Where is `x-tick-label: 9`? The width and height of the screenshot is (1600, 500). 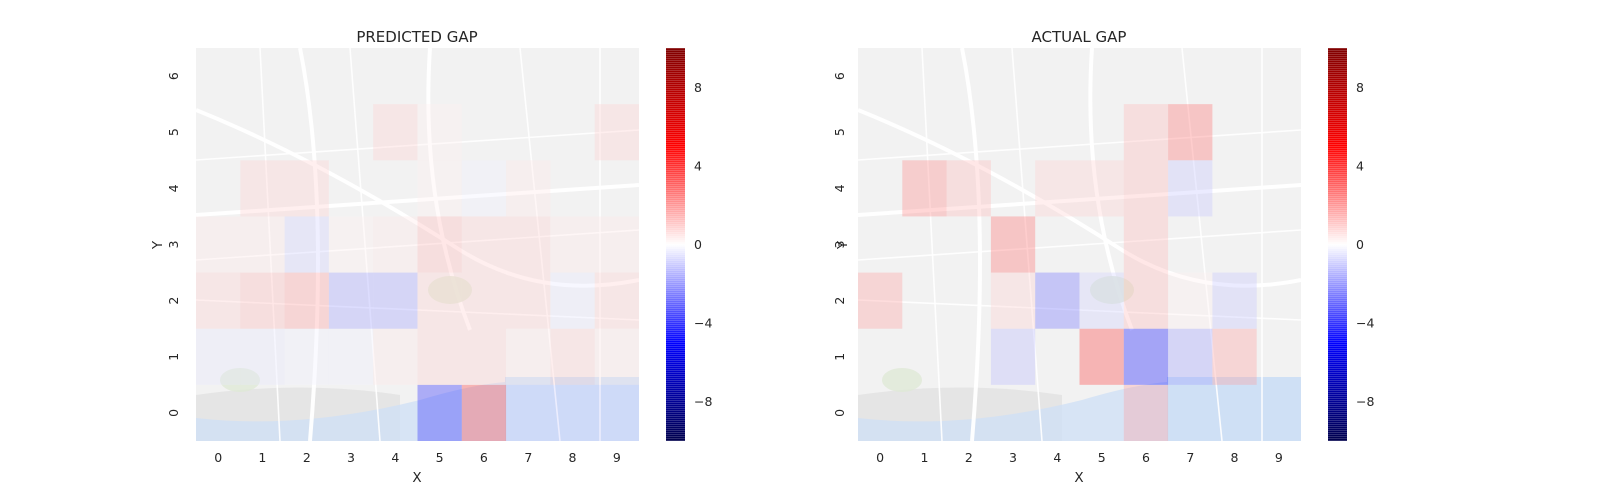
x-tick-label: 9 is located at coordinates (617, 457).